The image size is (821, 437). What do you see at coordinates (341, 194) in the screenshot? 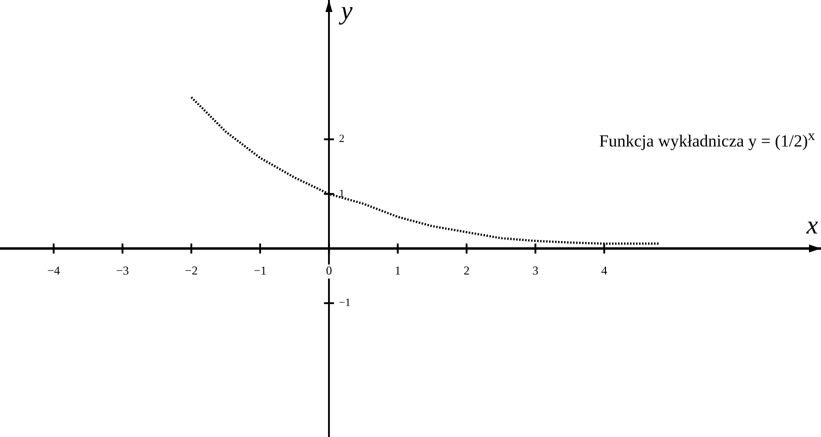
I see `y-tick-label: 1` at bounding box center [341, 194].